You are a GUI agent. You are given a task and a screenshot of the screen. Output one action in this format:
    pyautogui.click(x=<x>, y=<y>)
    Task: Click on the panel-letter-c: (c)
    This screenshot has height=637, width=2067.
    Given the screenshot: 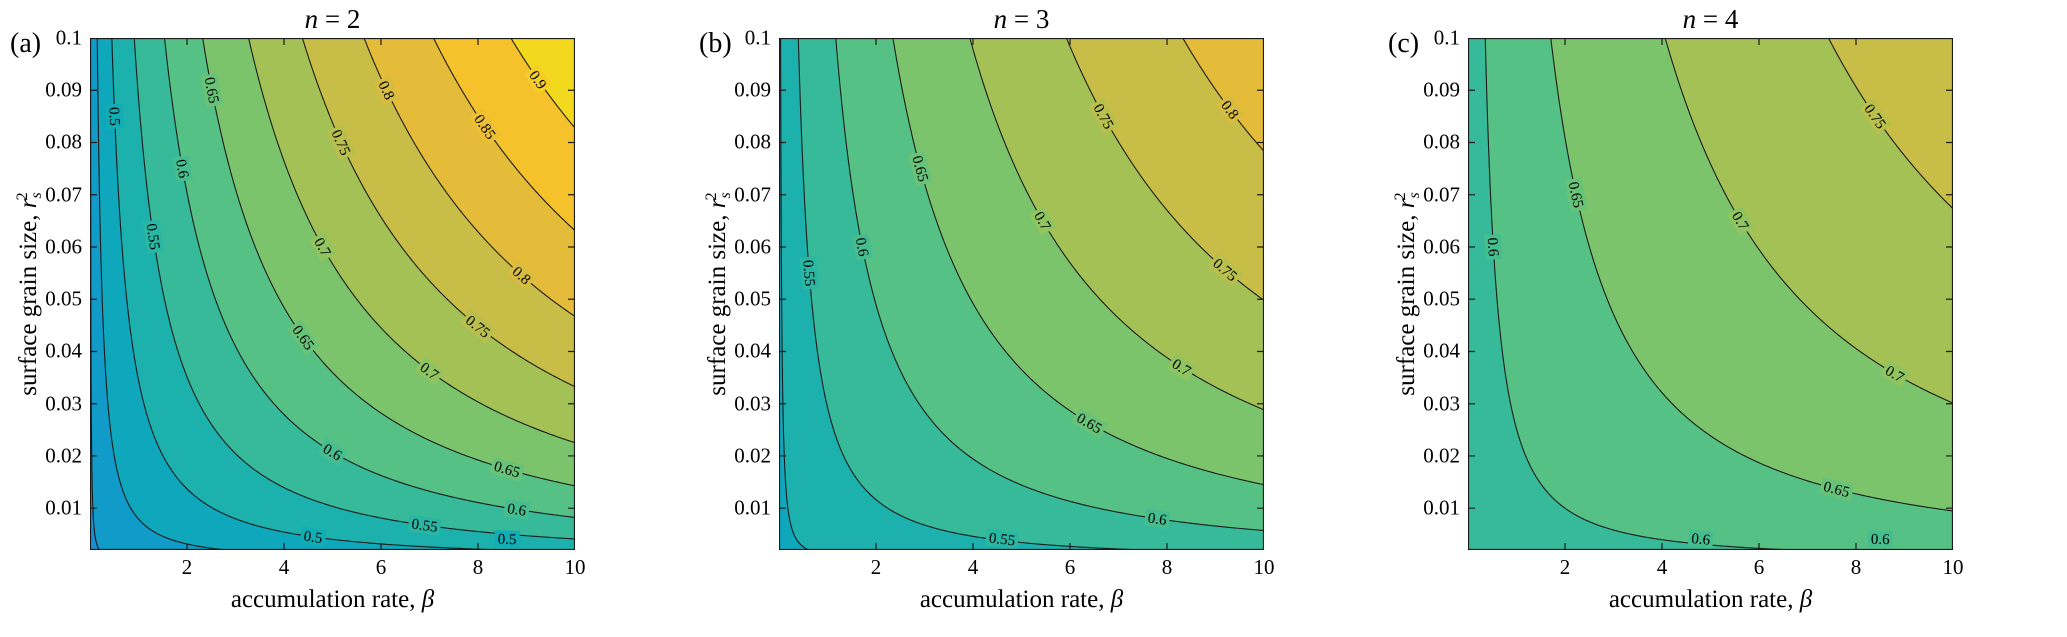 What is the action you would take?
    pyautogui.click(x=1404, y=43)
    